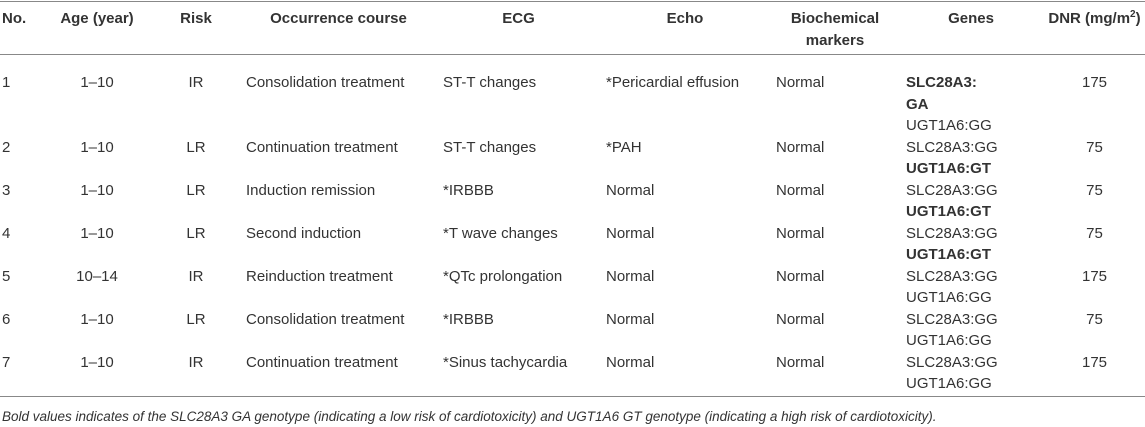 The width and height of the screenshot is (1145, 427). I want to click on gene: SLC28A3: GA, so click(941, 93).